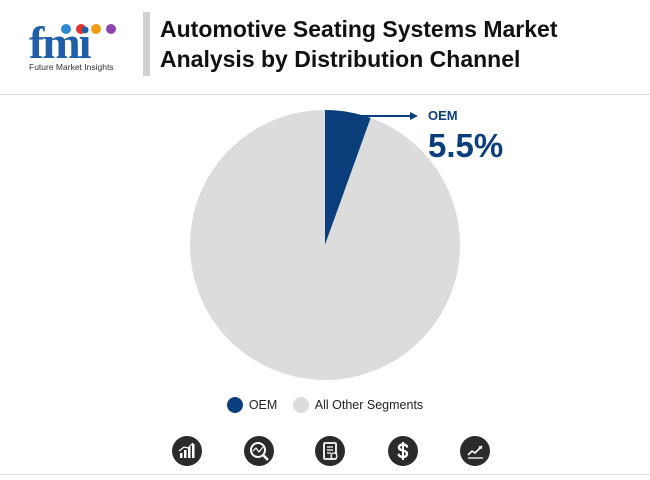  Describe the element at coordinates (369, 405) in the screenshot. I see `legend-label-other: All Other Segments` at that location.